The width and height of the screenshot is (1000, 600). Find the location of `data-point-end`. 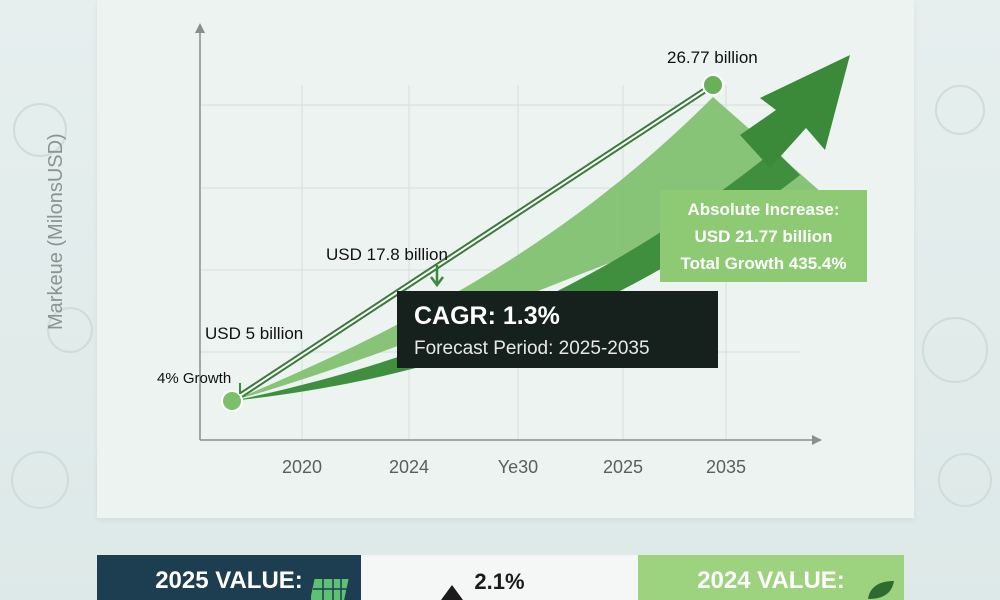

data-point-end is located at coordinates (713, 85).